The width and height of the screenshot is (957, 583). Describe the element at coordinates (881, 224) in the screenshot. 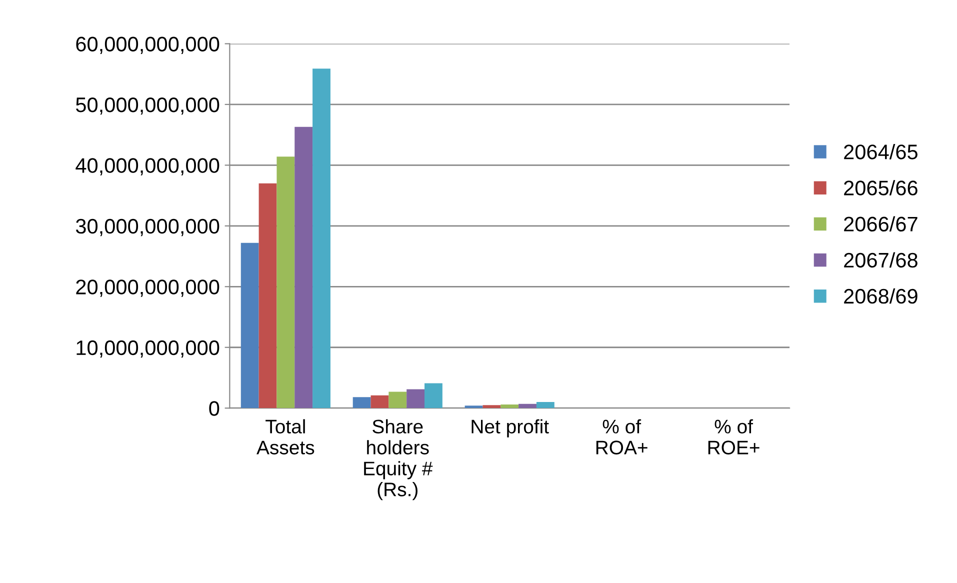

I see `legend-label: 2066/67` at that location.